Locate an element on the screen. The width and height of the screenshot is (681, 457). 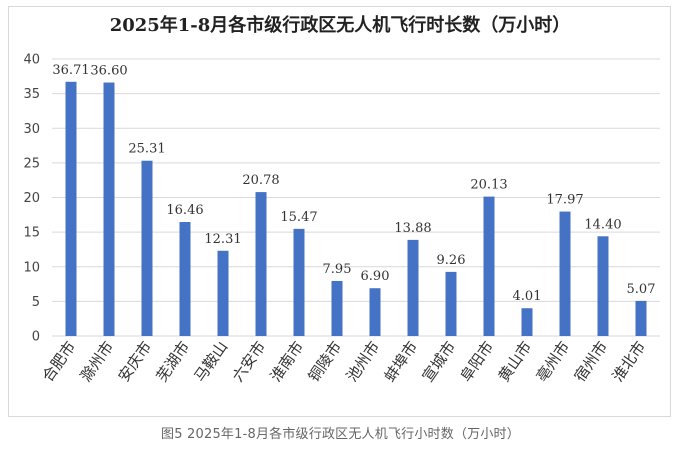
figure-caption: 图5 2025年1-8月各市级行政区无人机飞行小时数（万小时） is located at coordinates (340, 434).